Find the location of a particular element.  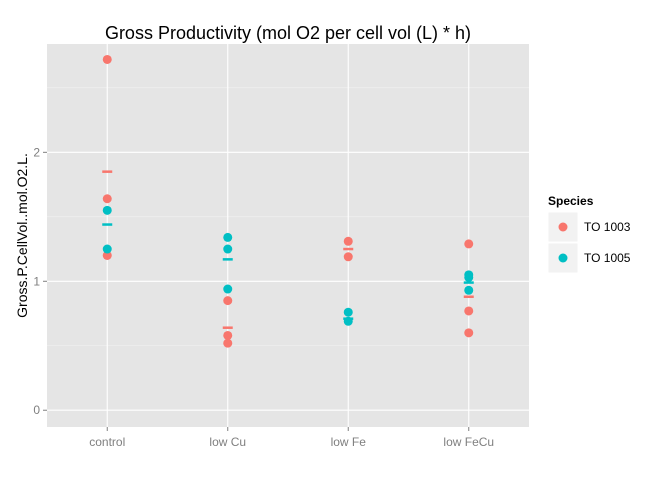

legend: Species TO 1003 TO 1005 is located at coordinates (589, 234).